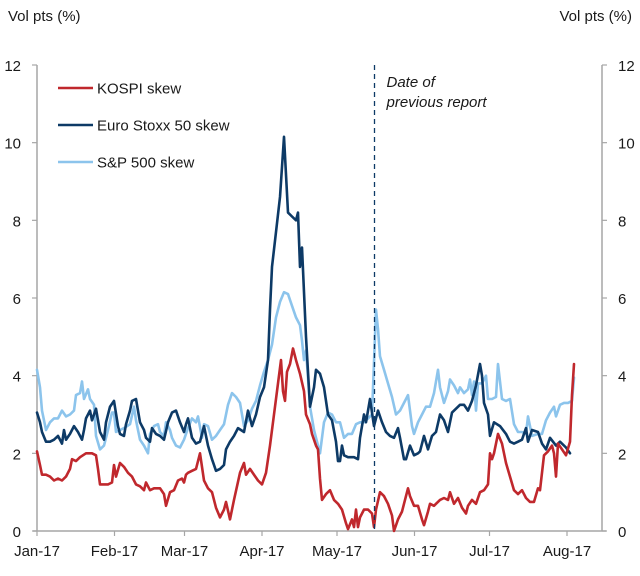 The height and width of the screenshot is (576, 640). I want to click on left-y-tick-label: 0, so click(17, 532).